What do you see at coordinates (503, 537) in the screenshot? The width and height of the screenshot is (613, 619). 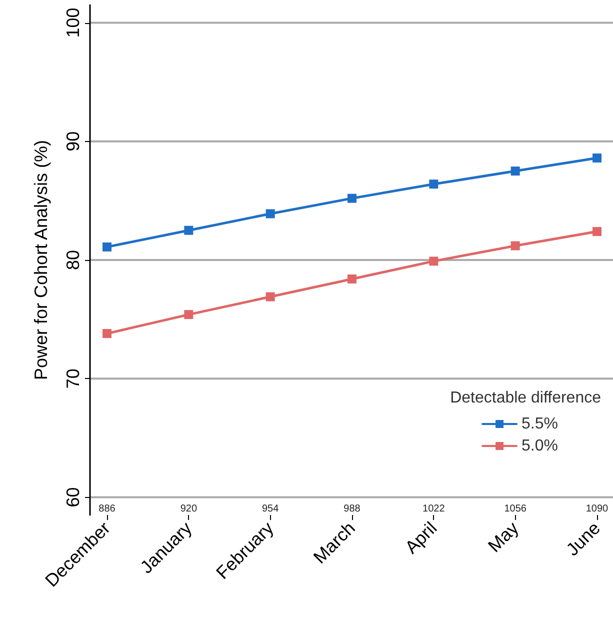 I see `x-tick-label: May` at bounding box center [503, 537].